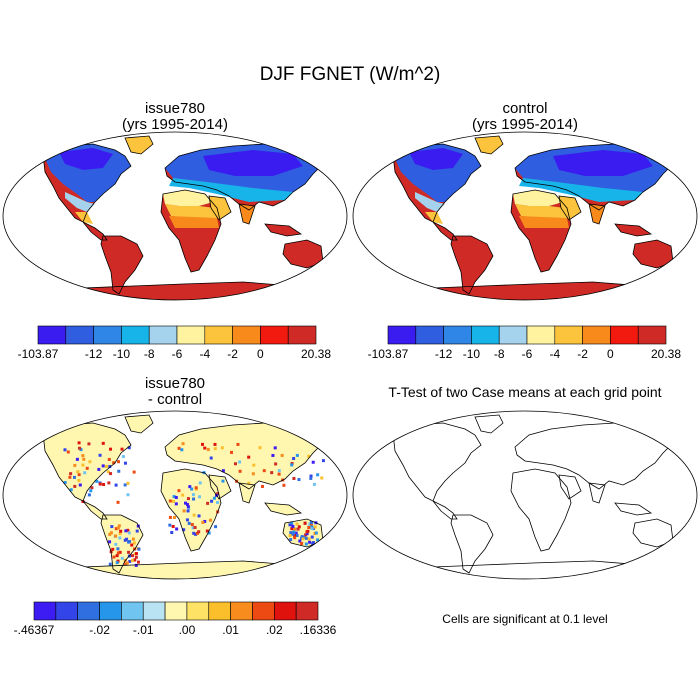  I want to click on field-mexico, so click(434, 218).